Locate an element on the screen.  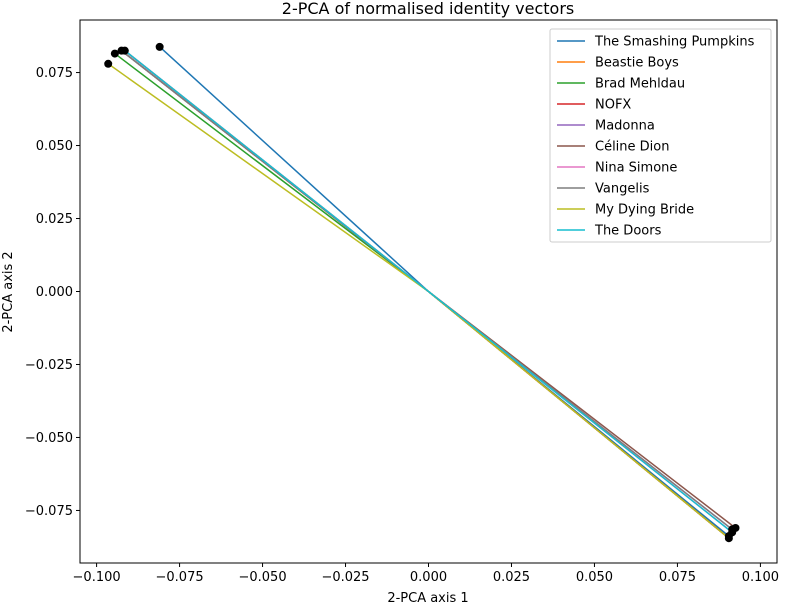
y-tick-label-6: 0.075 is located at coordinates (54, 73).